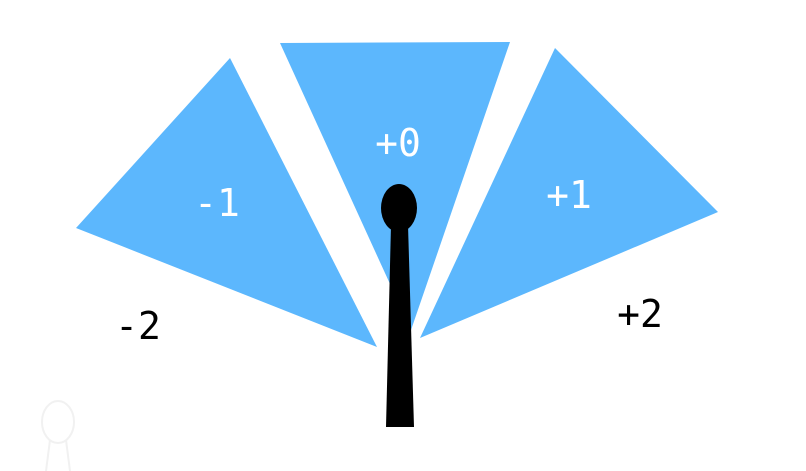  Describe the element at coordinates (138, 326) in the screenshot. I see `outer-label-minus-2: -2` at that location.